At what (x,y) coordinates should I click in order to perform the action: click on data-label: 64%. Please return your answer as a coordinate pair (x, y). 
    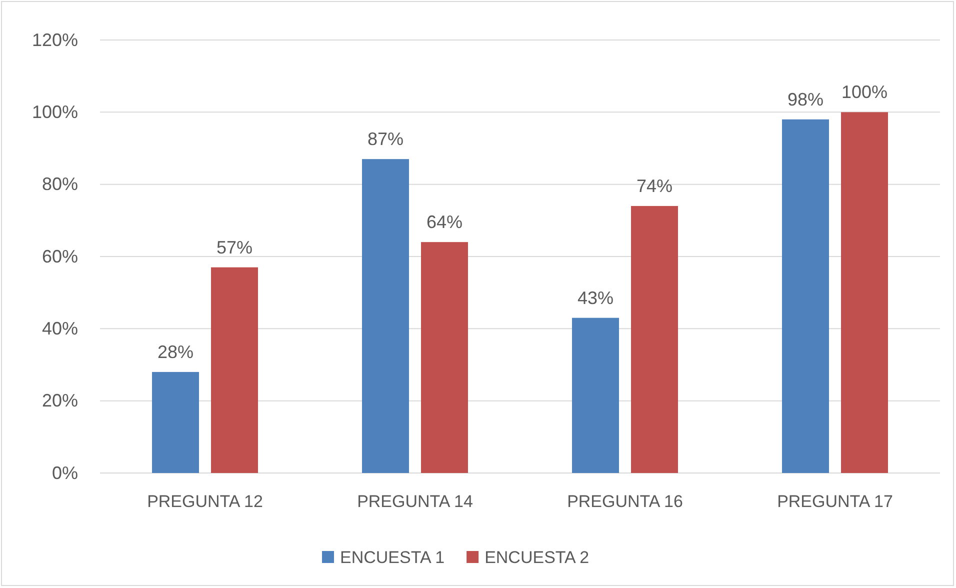
    Looking at the image, I should click on (444, 222).